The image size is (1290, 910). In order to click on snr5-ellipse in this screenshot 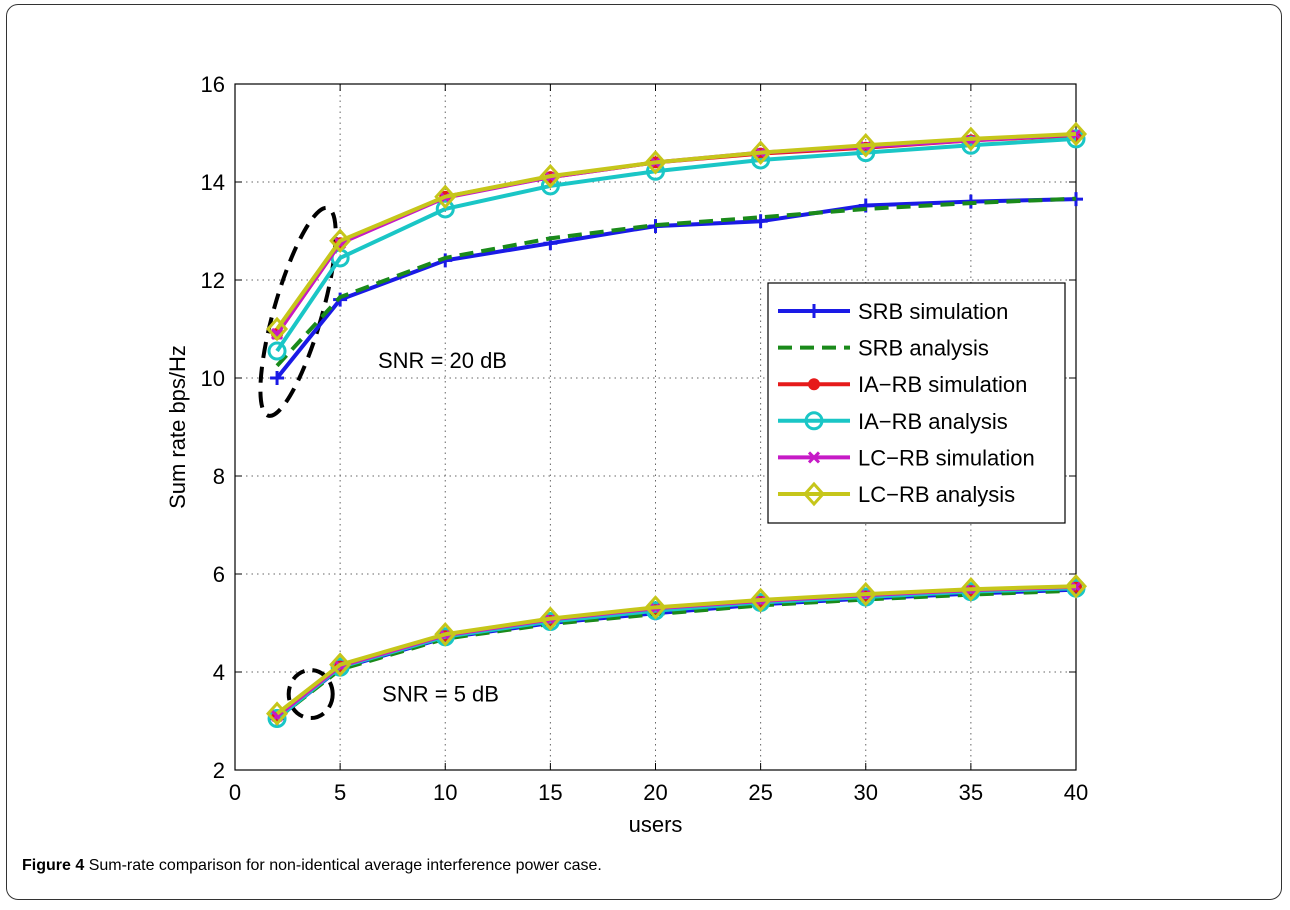, I will do `click(310, 694)`.